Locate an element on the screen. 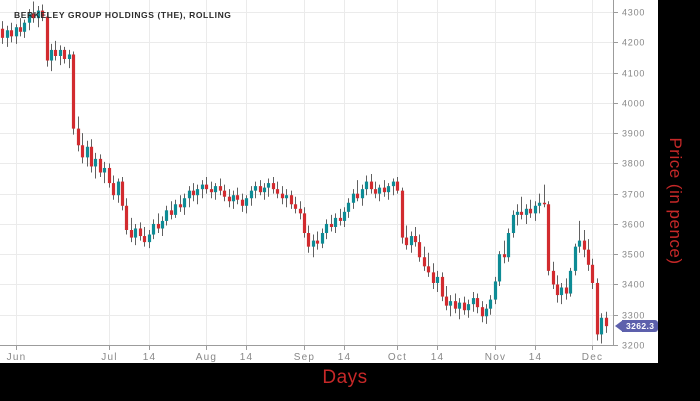 The image size is (700, 401). svg-text: Sep is located at coordinates (304, 357).